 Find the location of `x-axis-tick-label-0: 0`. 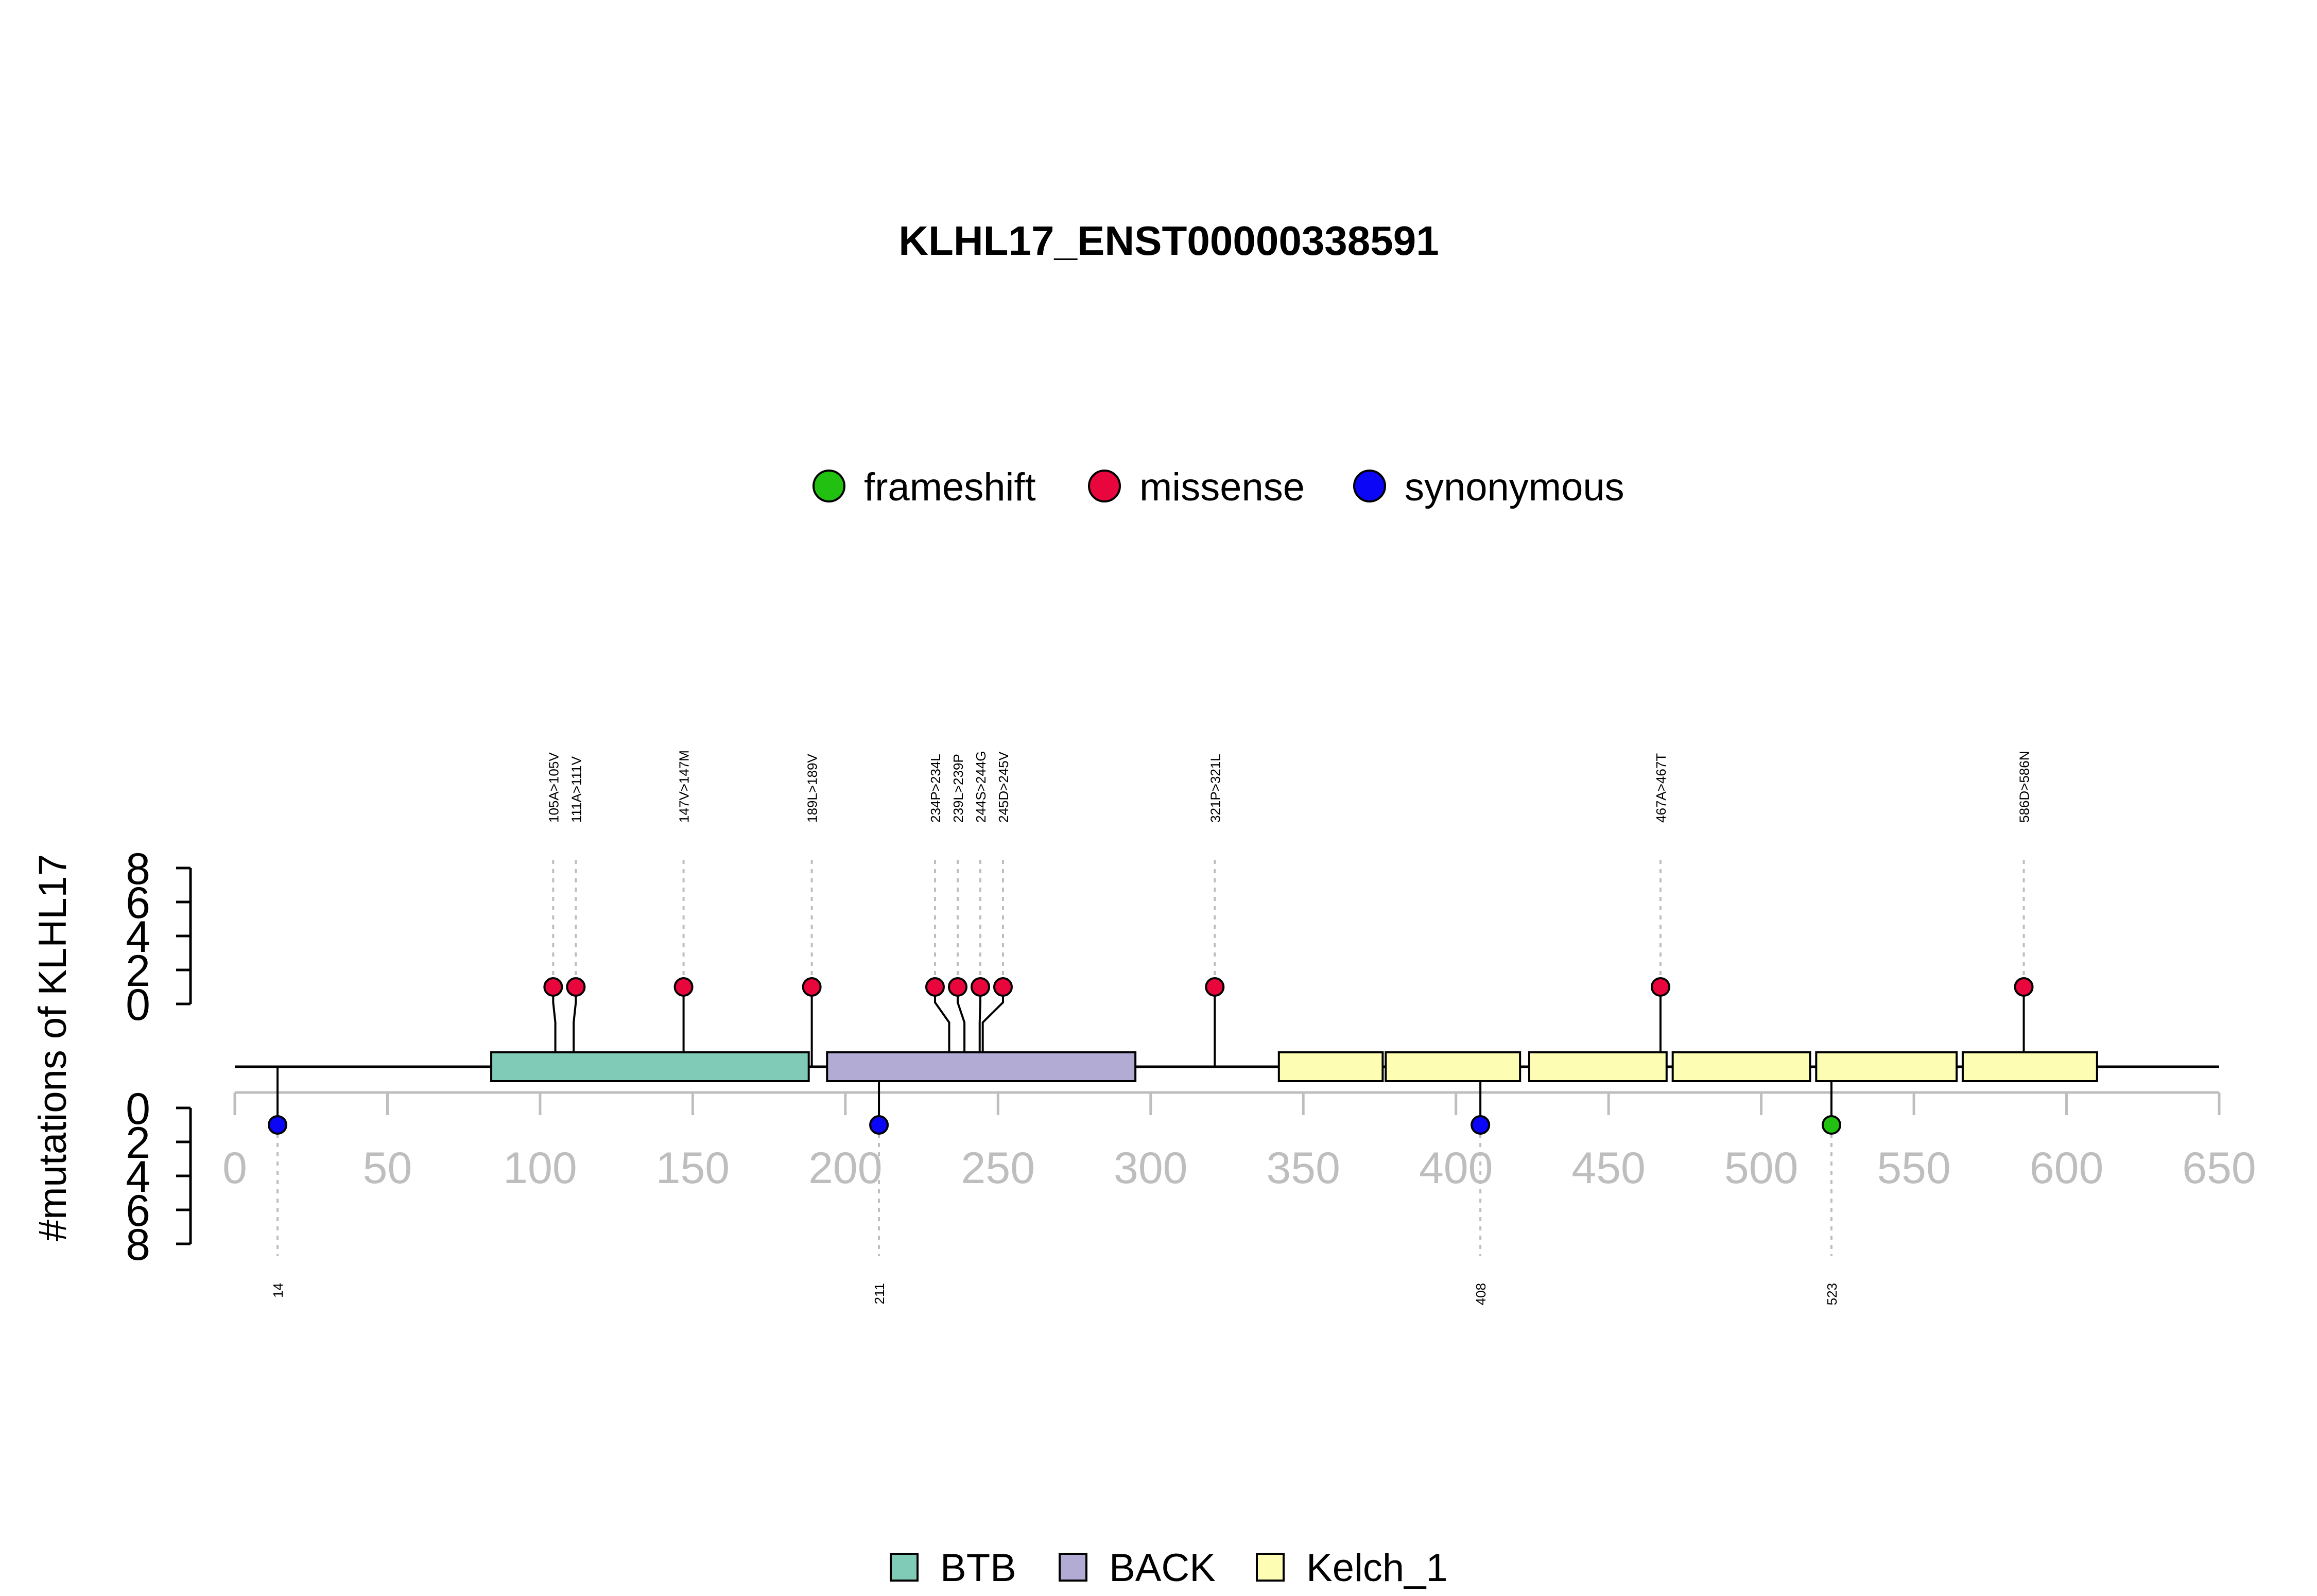

x-axis-tick-label-0: 0 is located at coordinates (234, 1168).